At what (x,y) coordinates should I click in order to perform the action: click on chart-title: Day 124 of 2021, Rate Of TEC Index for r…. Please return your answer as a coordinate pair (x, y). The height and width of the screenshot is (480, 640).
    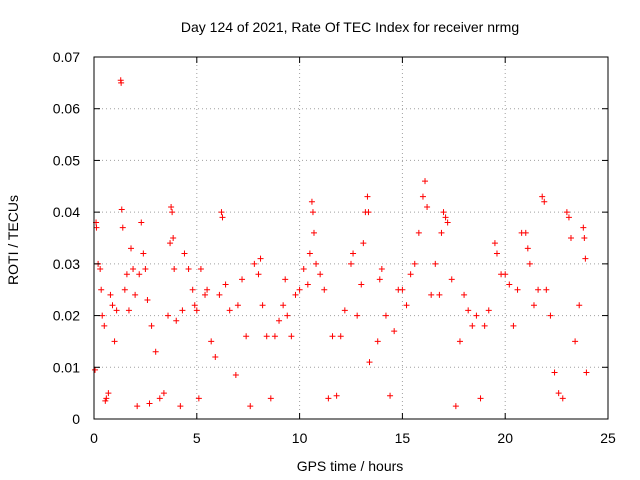
    Looking at the image, I should click on (350, 27).